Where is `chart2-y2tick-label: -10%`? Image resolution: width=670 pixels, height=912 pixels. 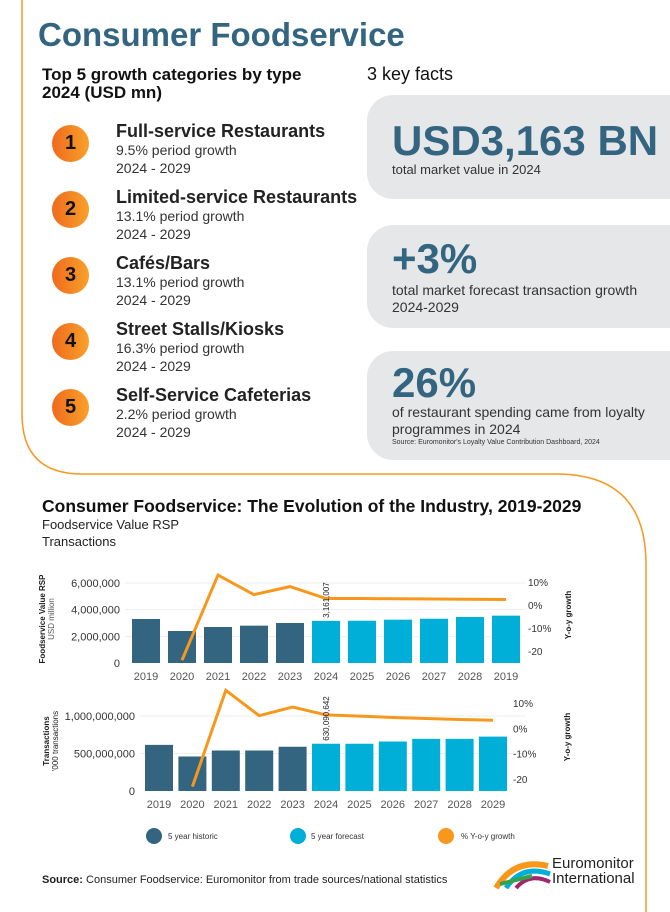
chart2-y2tick-label: -10% is located at coordinates (524, 755).